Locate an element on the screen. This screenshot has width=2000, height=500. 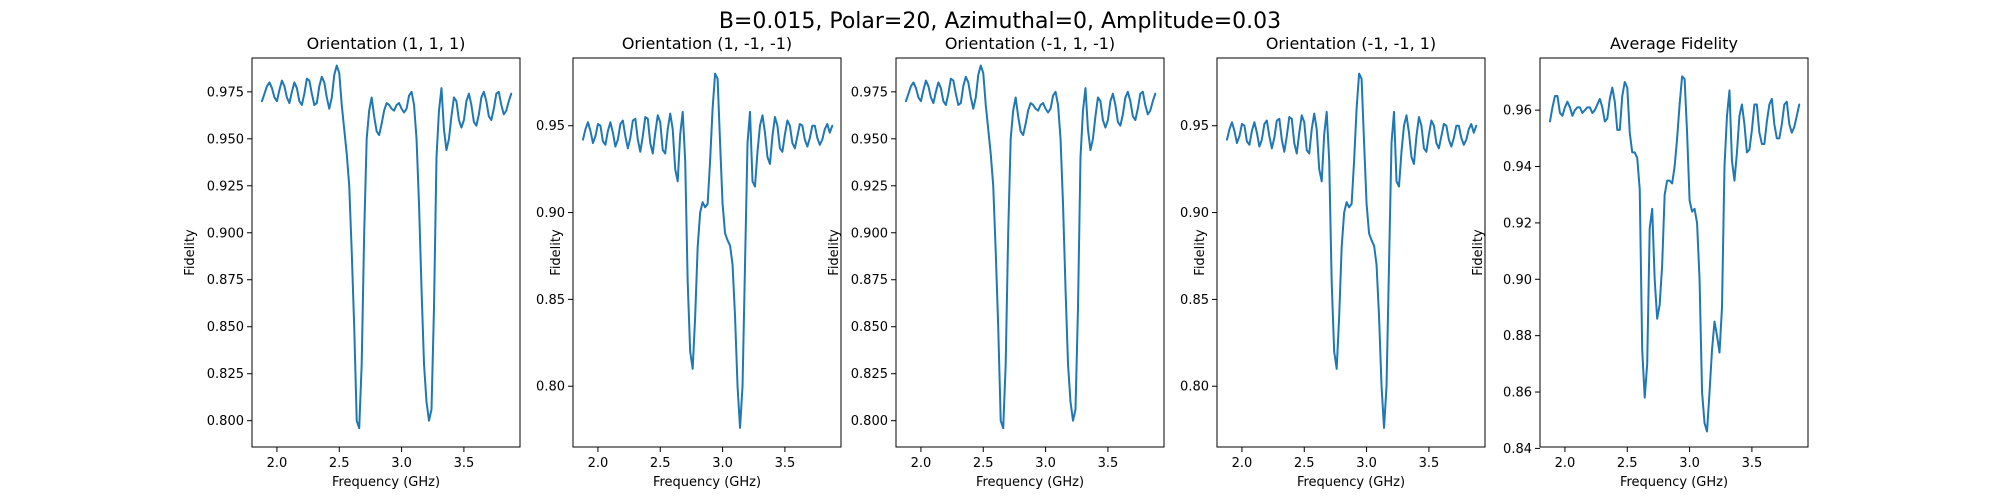
y-tick-label: 0.84 is located at coordinates (1517, 449).